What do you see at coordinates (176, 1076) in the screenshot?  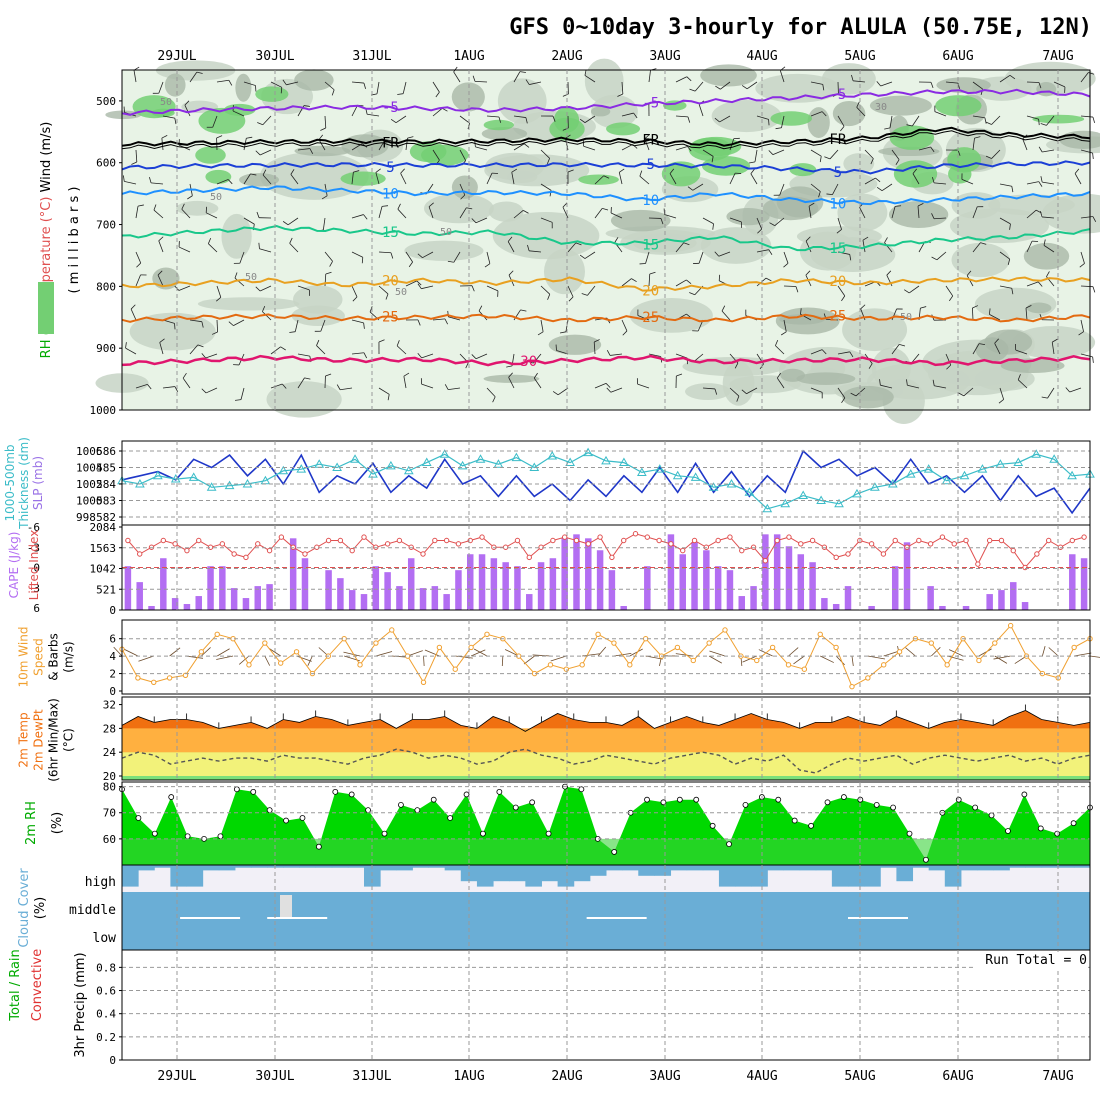 I see `date-label-bottom: 29JUL` at bounding box center [176, 1076].